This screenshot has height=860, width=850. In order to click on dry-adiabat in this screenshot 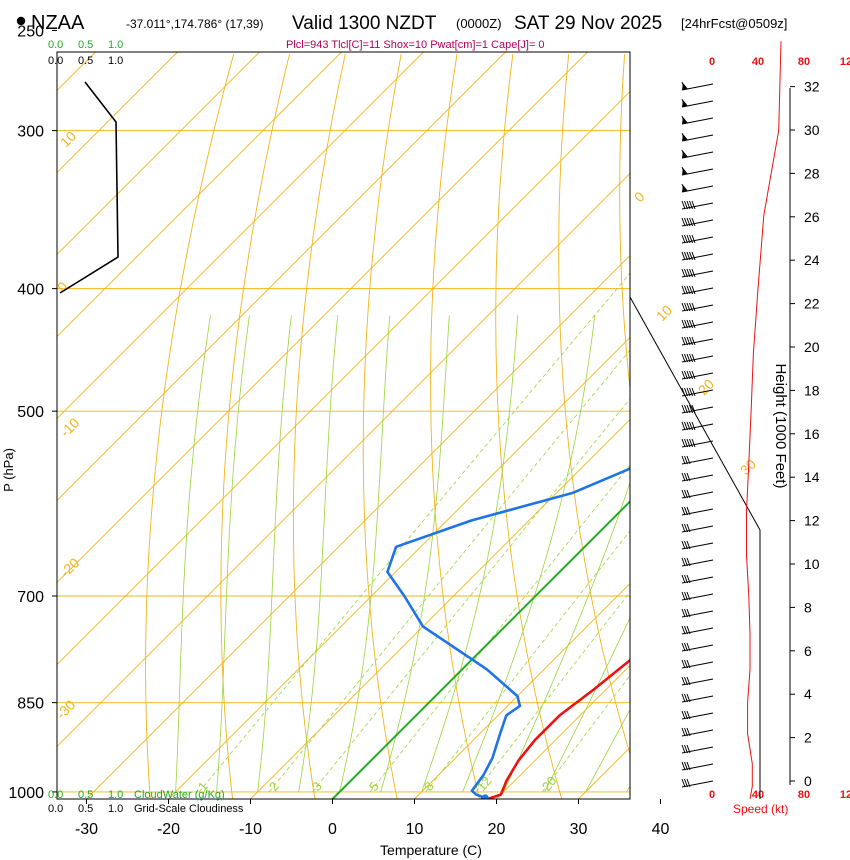, I will do `click(319, 426)`.